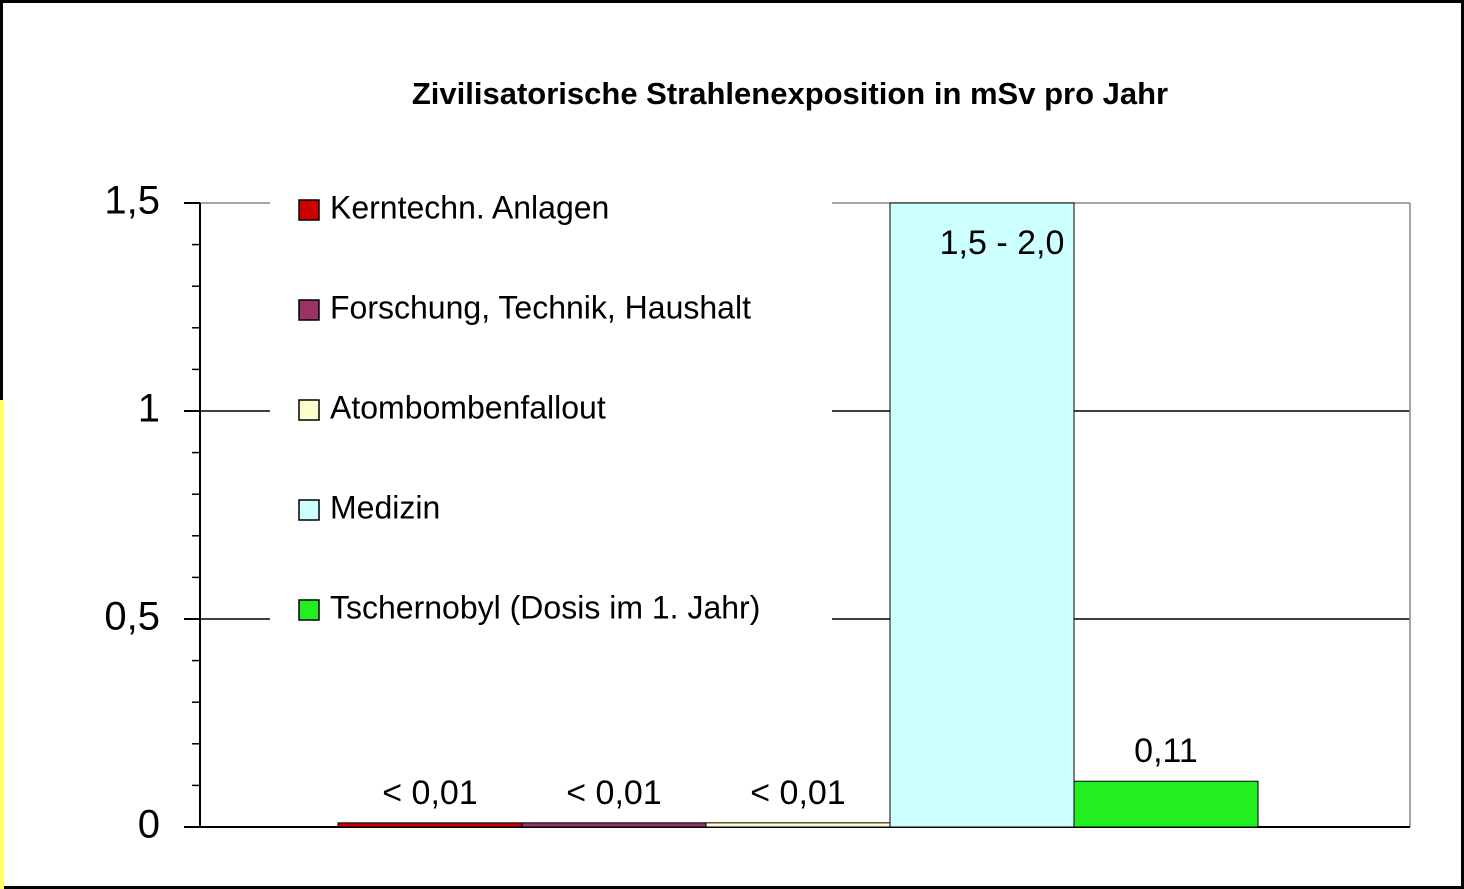  What do you see at coordinates (545, 607) in the screenshot?
I see `legend-label: Tschernobyl (Dosis im 1. Jahr)` at bounding box center [545, 607].